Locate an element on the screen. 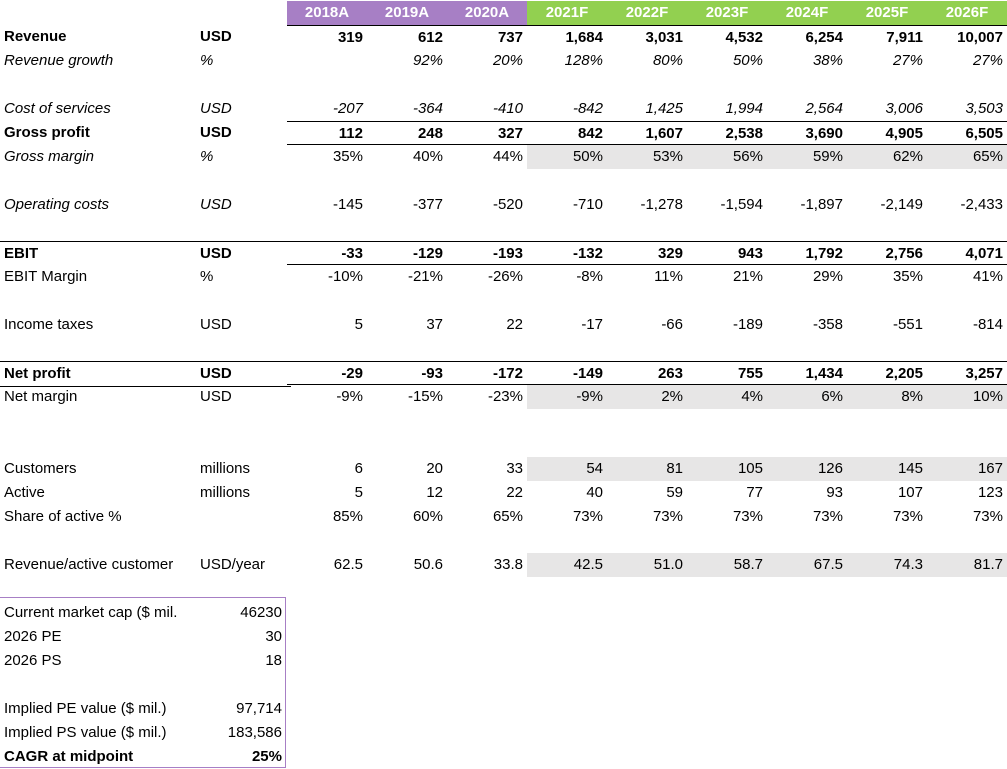  value-cell: 1,434 is located at coordinates (807, 373).